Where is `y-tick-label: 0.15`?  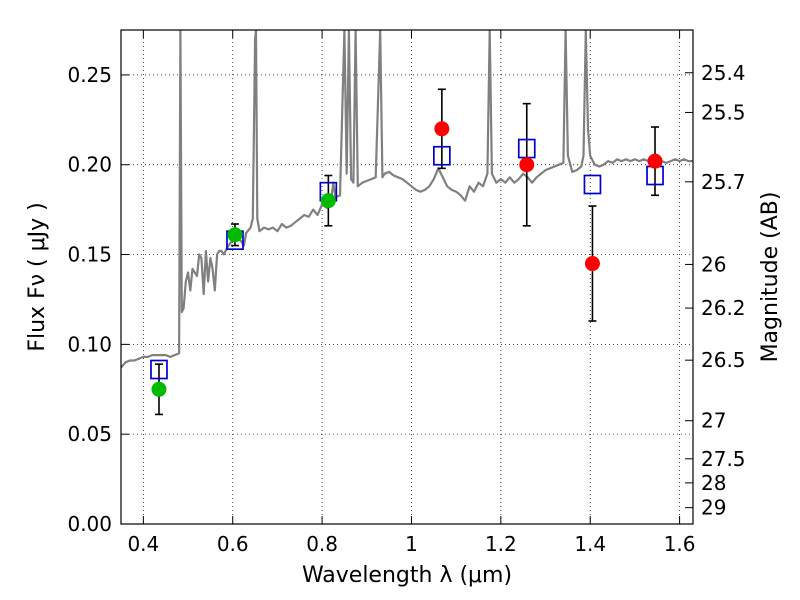
y-tick-label: 0.15 is located at coordinates (89, 255).